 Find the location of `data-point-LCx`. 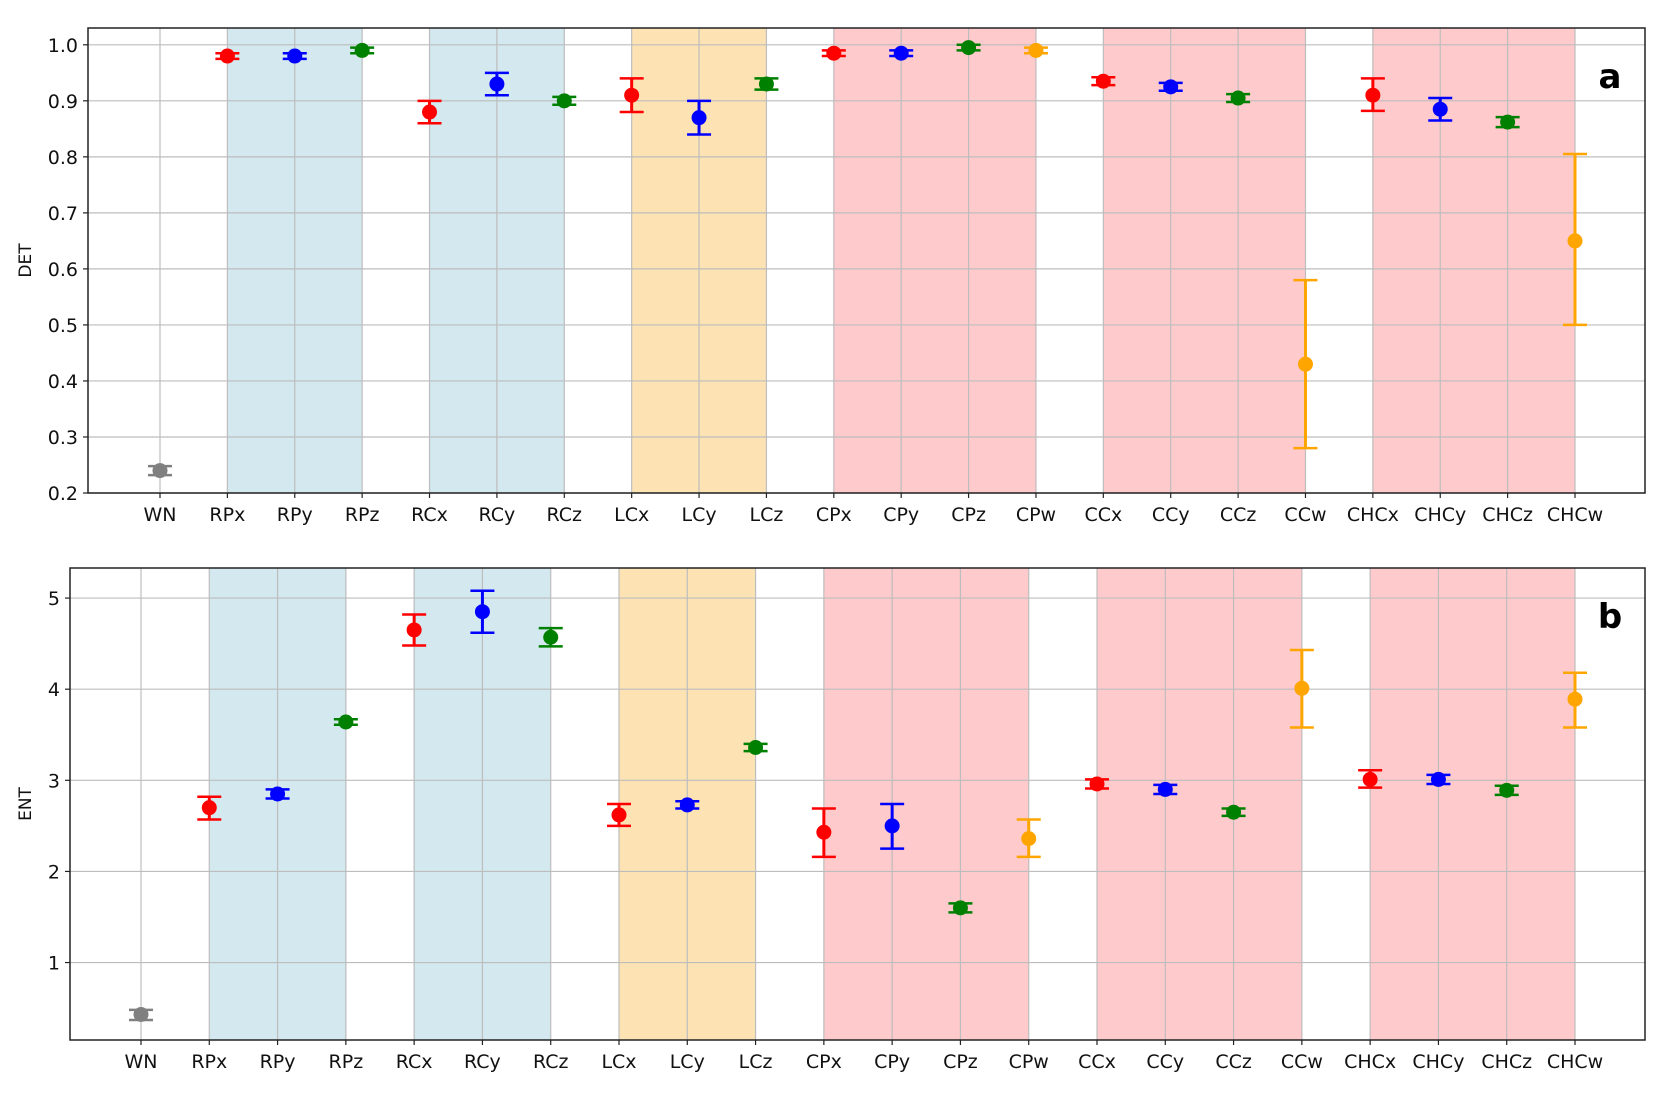

data-point-LCx is located at coordinates (619, 815).